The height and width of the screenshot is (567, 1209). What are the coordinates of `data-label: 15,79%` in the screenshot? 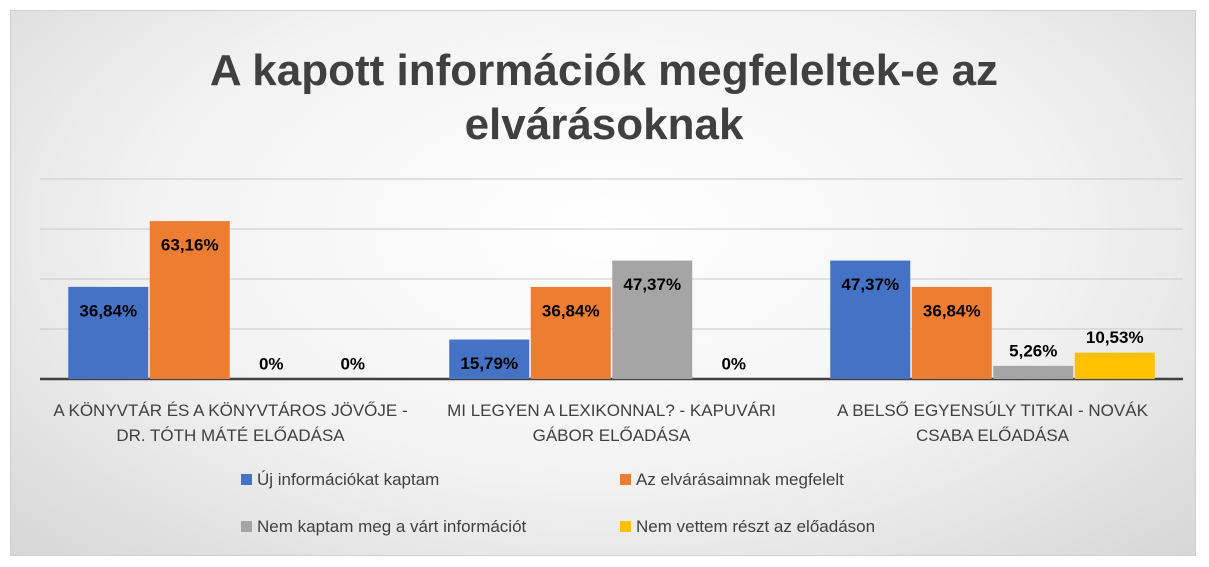 It's located at (489, 363).